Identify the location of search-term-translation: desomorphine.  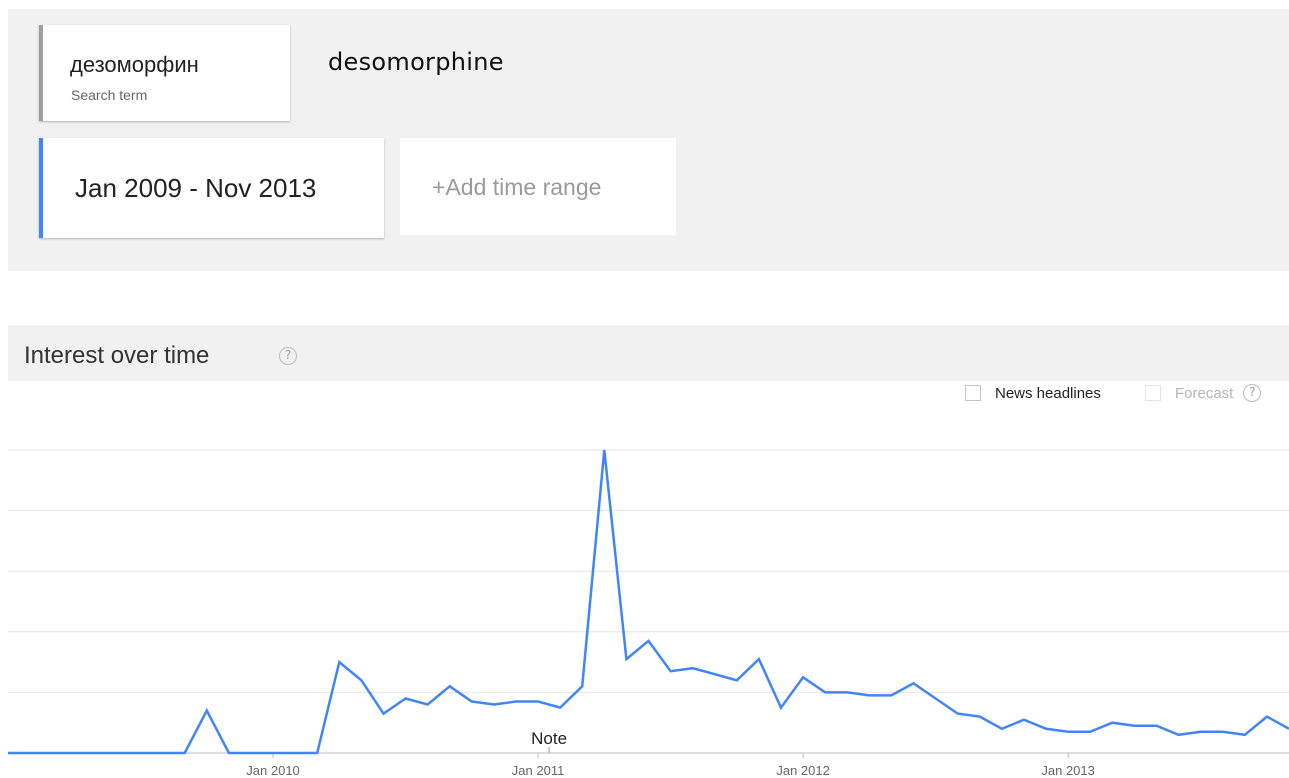
(416, 62).